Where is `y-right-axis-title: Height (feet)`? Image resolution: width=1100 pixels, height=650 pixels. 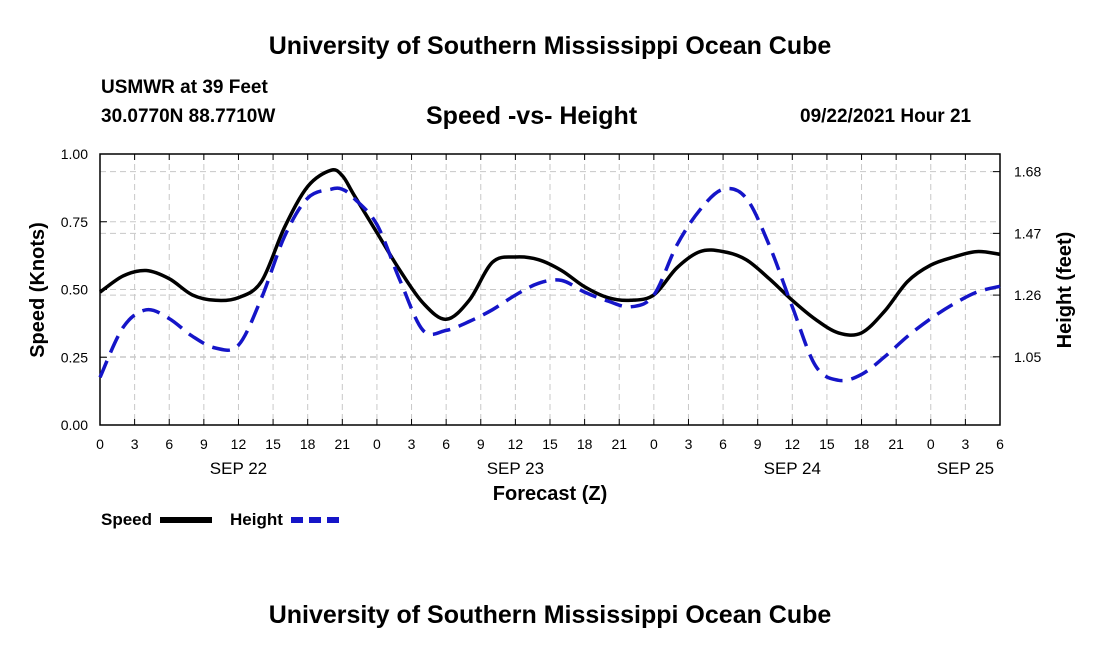
y-right-axis-title: Height (feet) is located at coordinates (1065, 290).